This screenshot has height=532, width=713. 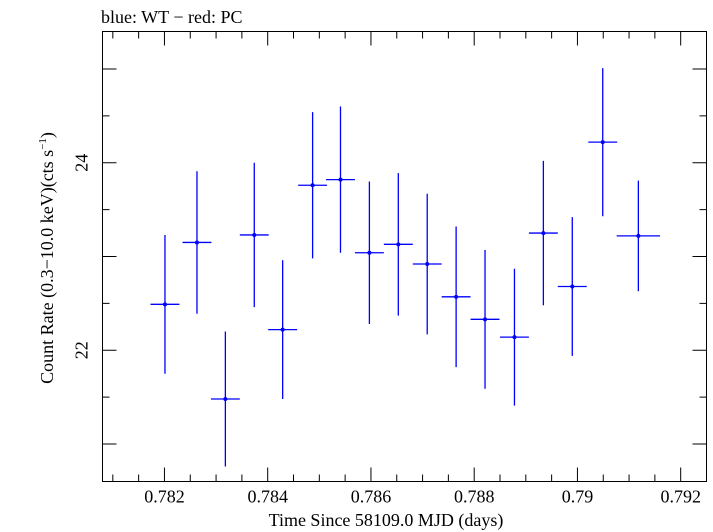 What do you see at coordinates (164, 497) in the screenshot?
I see `x-tick-label: 0.782` at bounding box center [164, 497].